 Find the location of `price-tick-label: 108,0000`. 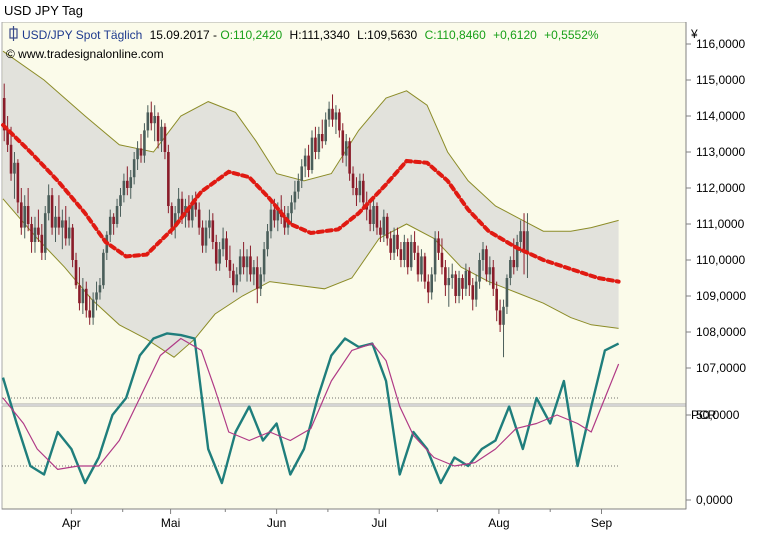

price-tick-label: 108,0000 is located at coordinates (721, 332).